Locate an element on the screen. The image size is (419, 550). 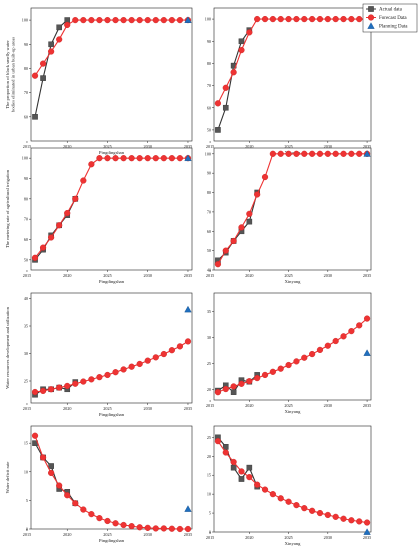
legend-label: Planning Data is located at coordinates (393, 27).